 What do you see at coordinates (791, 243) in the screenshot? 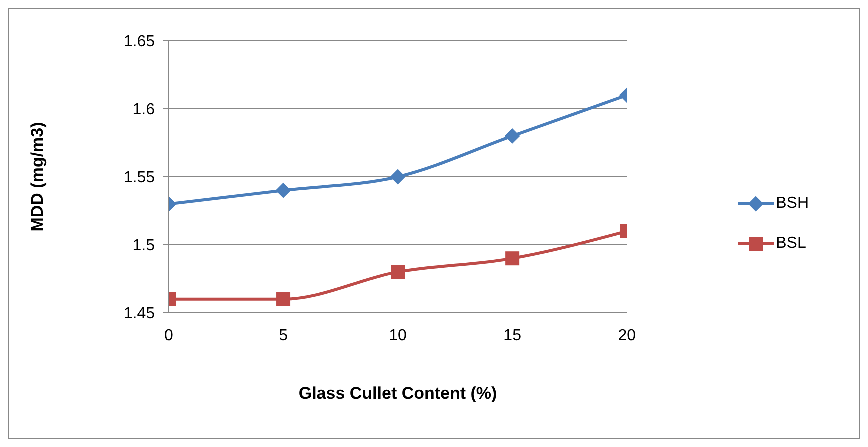
I see `legend-label: BSL` at bounding box center [791, 243].